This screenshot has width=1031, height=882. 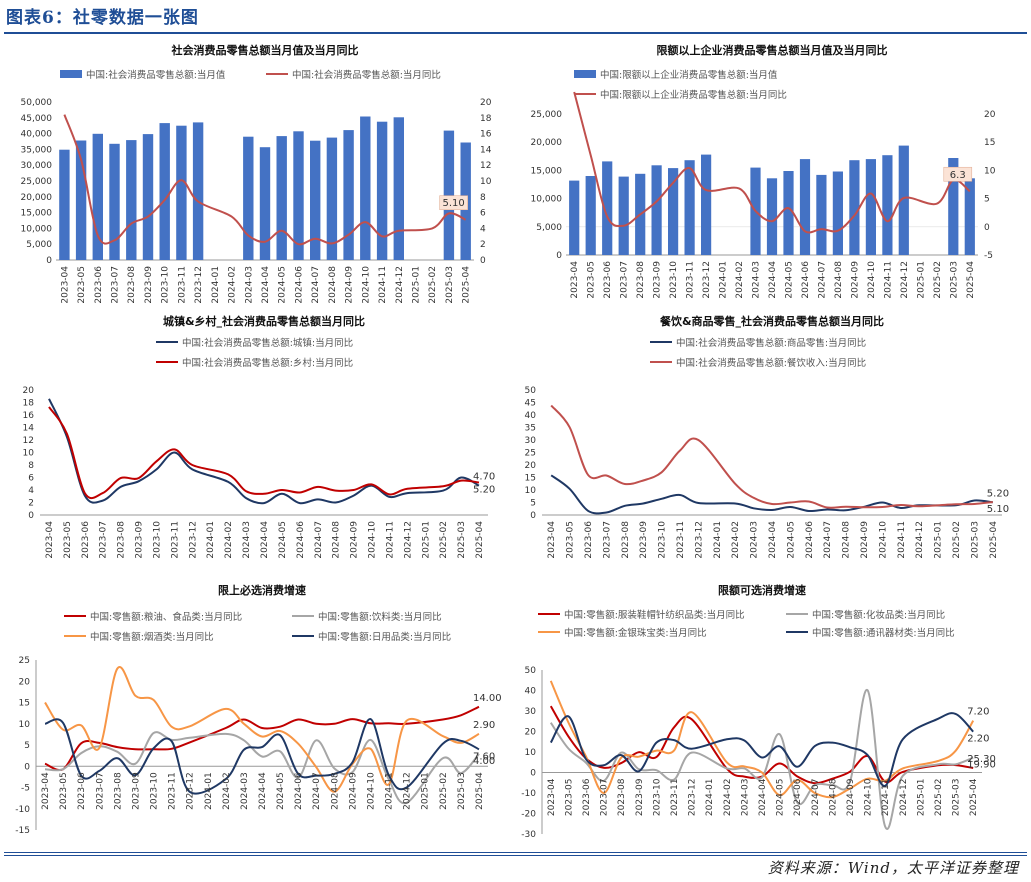 What do you see at coordinates (264, 321) in the screenshot?
I see `chart-title: 城镇&乡村_社会消费品零售总额当月同比` at bounding box center [264, 321].